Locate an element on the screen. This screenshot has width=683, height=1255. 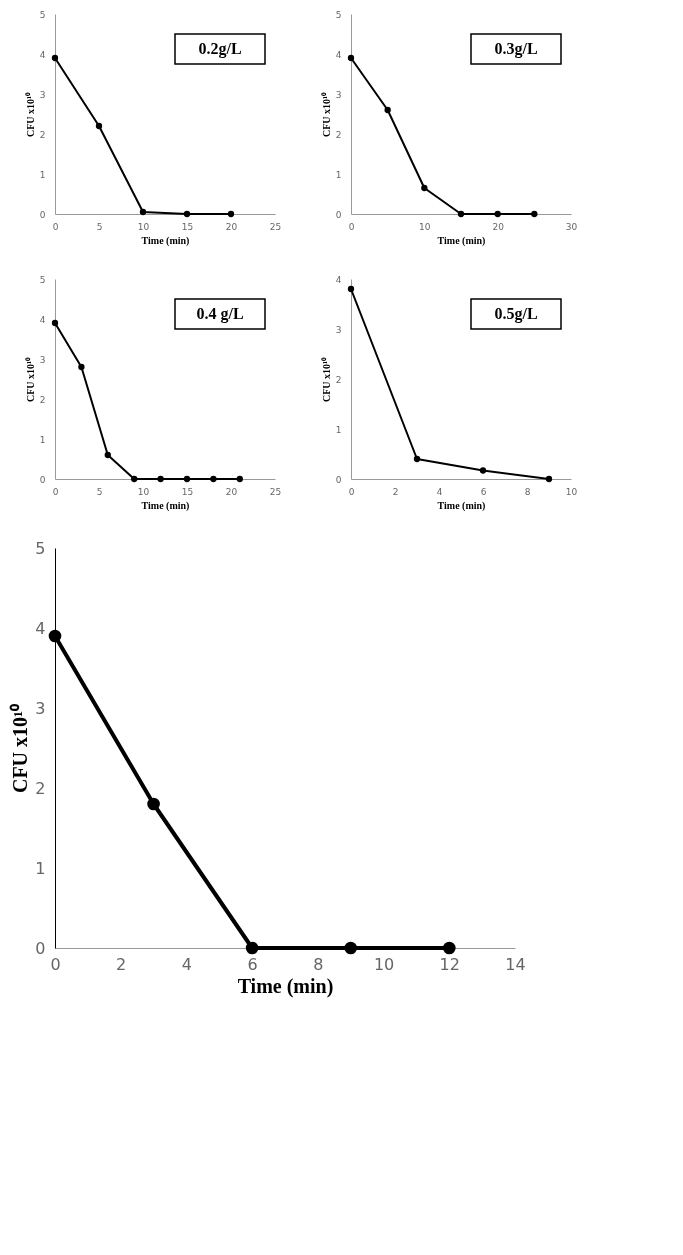
x-tick-label: 14 is located at coordinates (515, 964).